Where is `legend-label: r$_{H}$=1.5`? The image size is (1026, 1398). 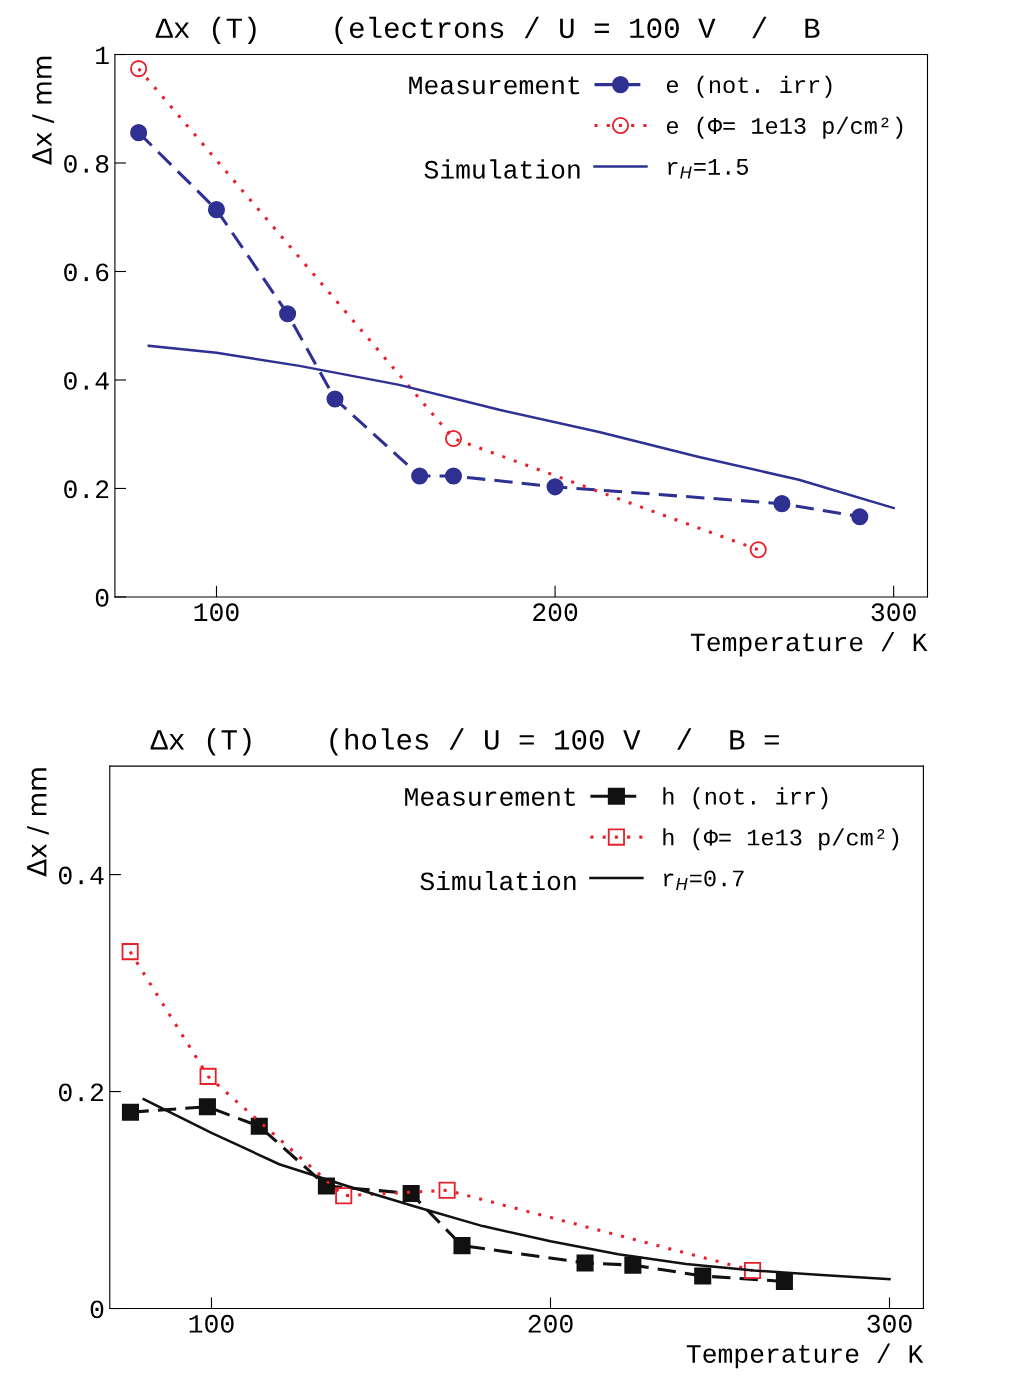 legend-label: r$_{H}$=1.5 is located at coordinates (708, 169).